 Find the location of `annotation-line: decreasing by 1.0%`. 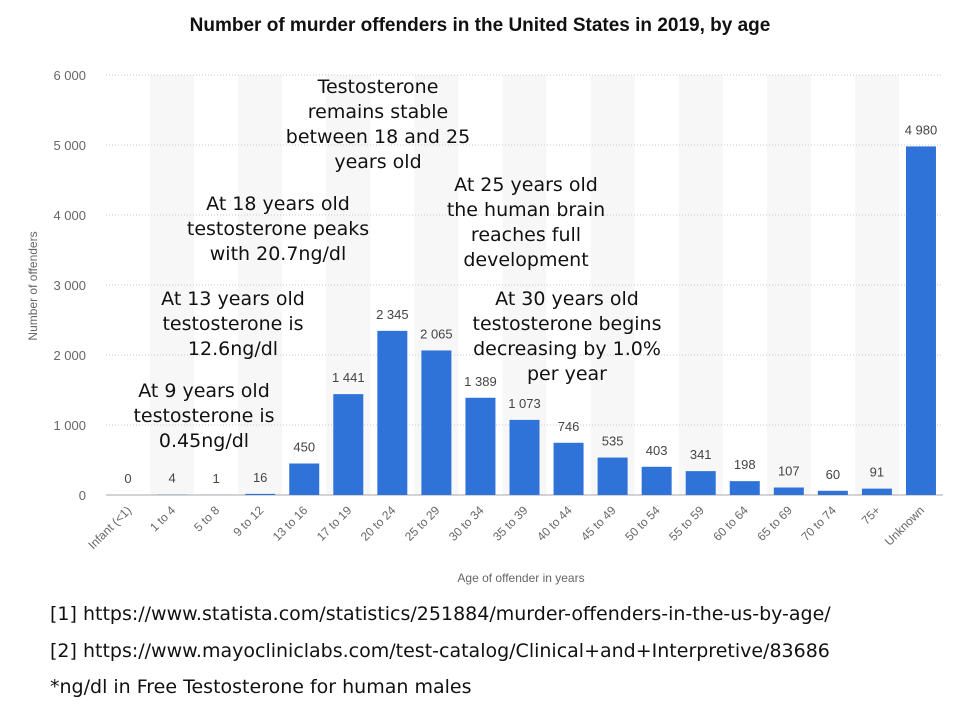

annotation-line: decreasing by 1.0% is located at coordinates (567, 349).